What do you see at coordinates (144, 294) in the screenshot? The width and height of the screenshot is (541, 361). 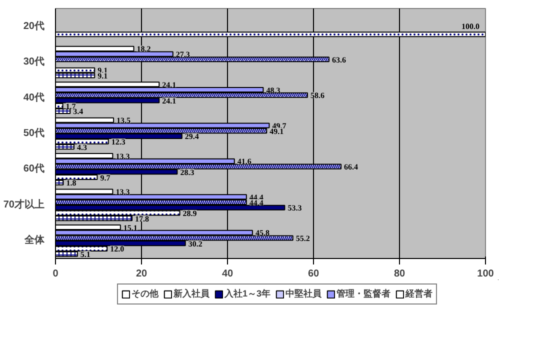 I see `legend-label: その他` at bounding box center [144, 294].